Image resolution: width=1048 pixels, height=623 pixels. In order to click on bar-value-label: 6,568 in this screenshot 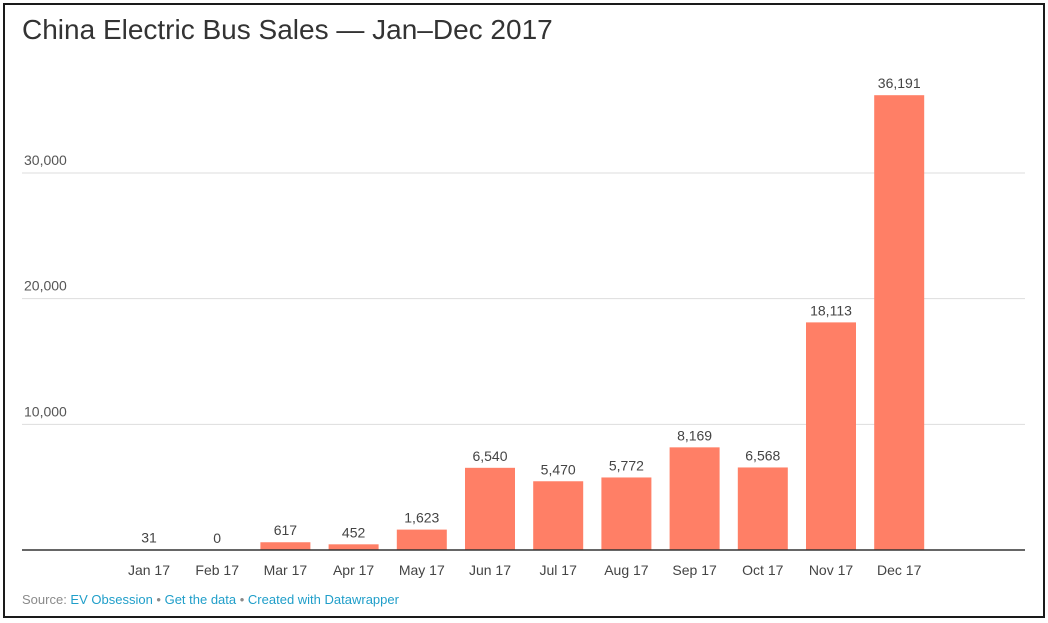, I will do `click(762, 455)`.